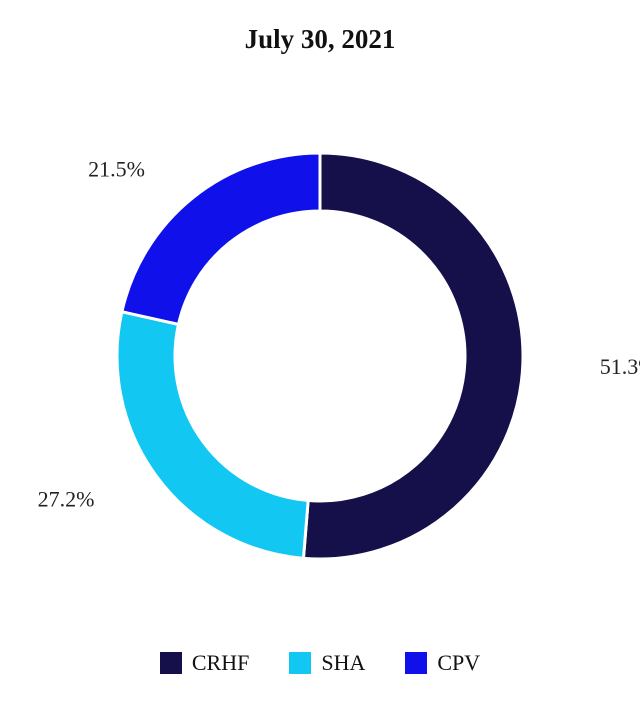  What do you see at coordinates (212, 434) in the screenshot?
I see `slice-sha` at bounding box center [212, 434].